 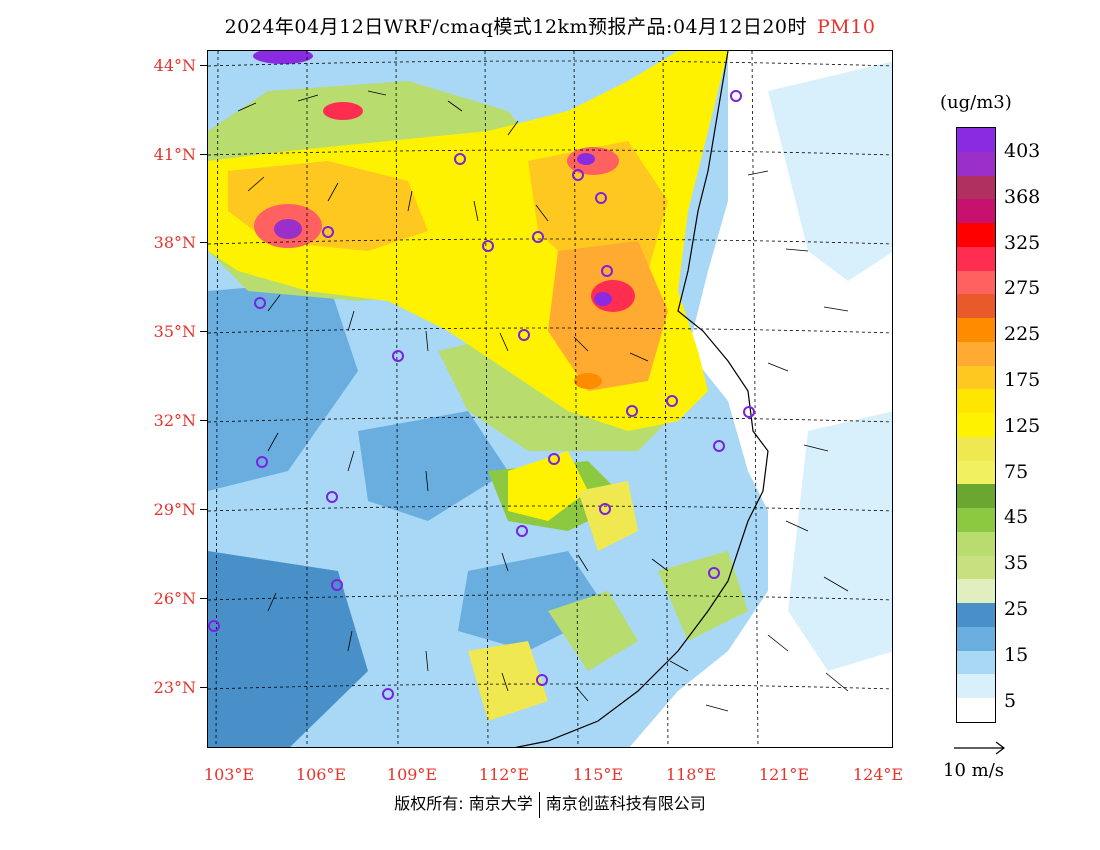 I want to click on legend-label: 15, so click(x=1016, y=654).